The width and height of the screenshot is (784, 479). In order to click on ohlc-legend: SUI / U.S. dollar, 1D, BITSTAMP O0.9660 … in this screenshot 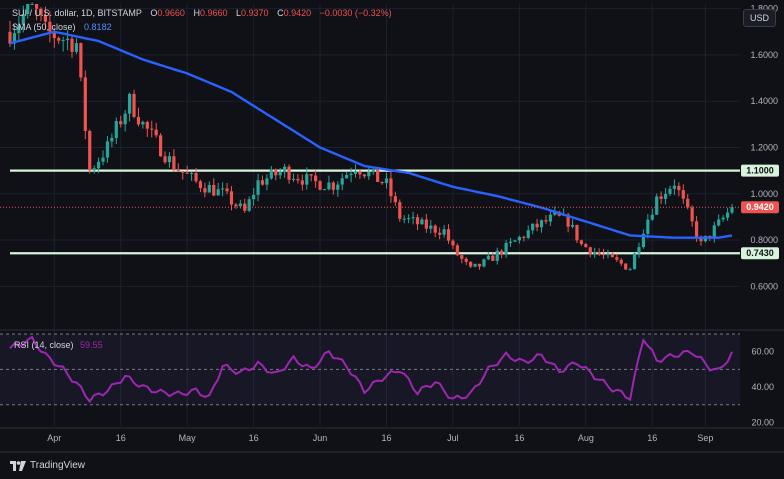, I will do `click(205, 13)`.